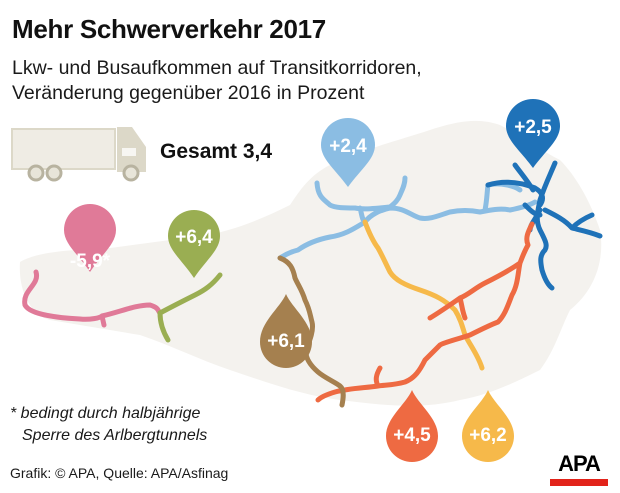 This screenshot has height=493, width=620. I want to click on pin-label: +6,4, so click(194, 237).